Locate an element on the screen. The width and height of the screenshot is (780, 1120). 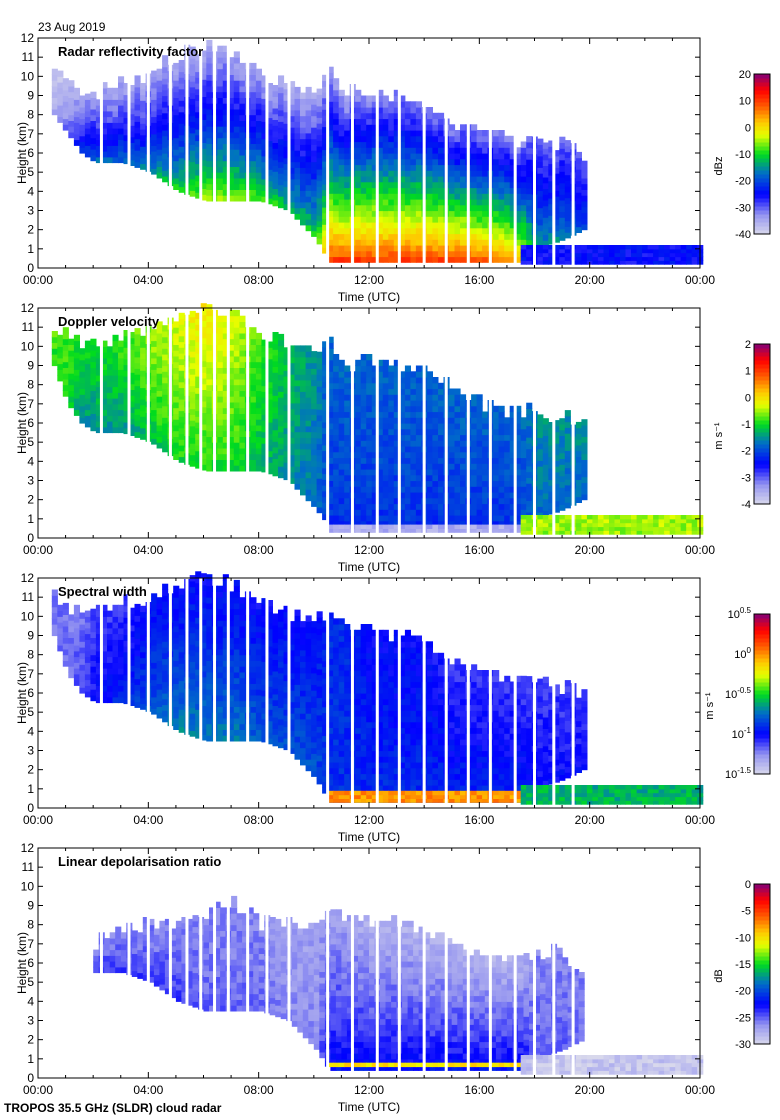
data-gap is located at coordinates (573, 153).